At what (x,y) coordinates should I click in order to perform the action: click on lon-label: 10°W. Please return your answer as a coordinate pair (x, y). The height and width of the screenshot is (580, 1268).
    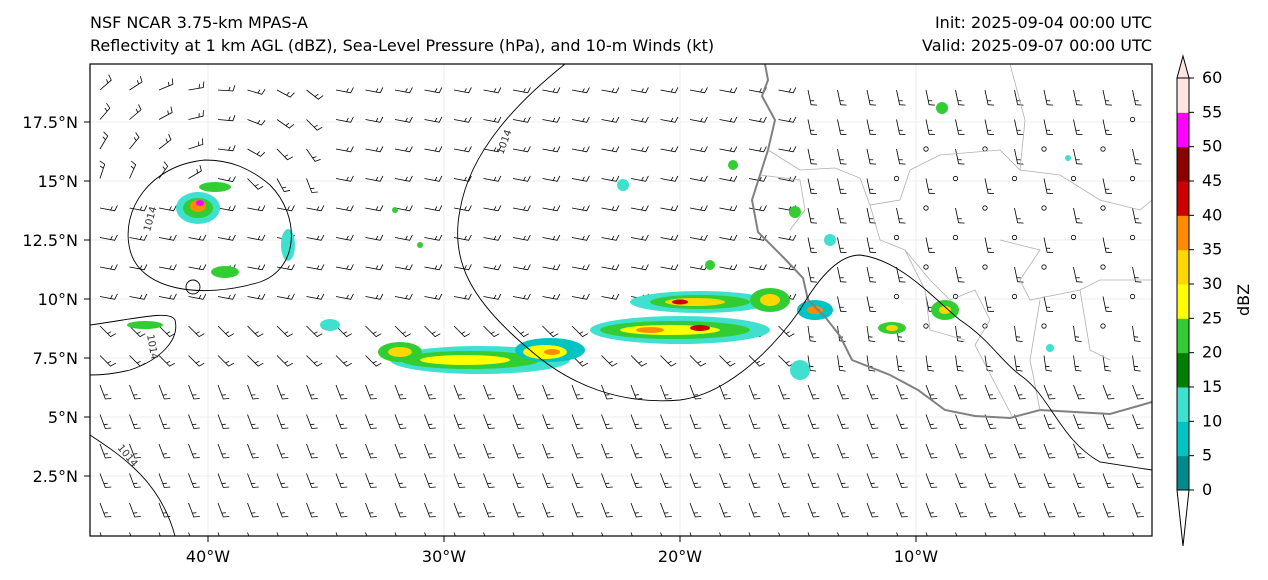
    Looking at the image, I should click on (916, 556).